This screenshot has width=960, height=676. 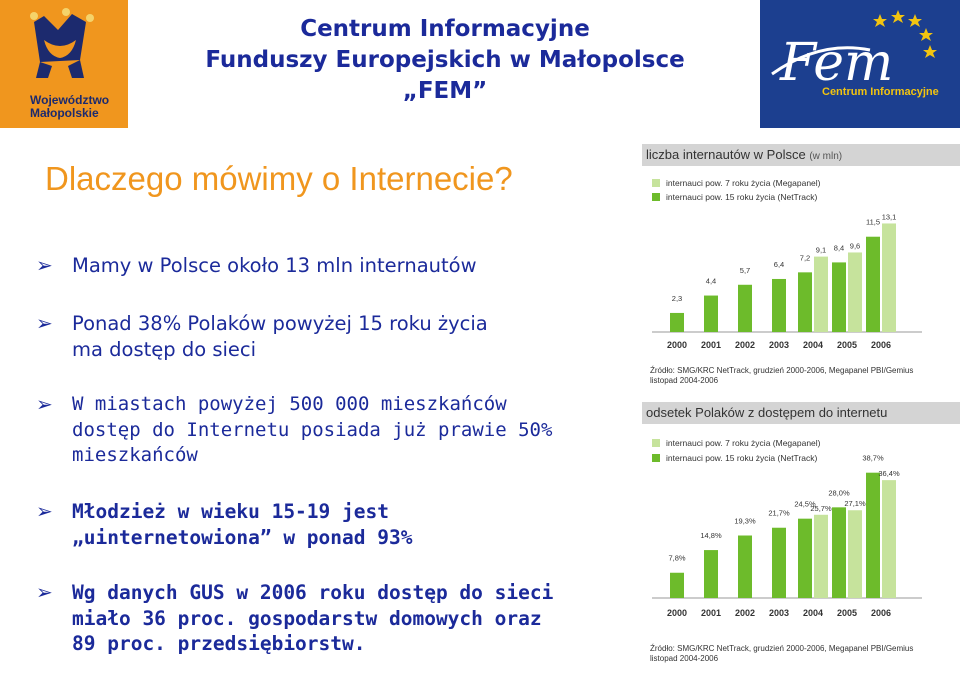 What do you see at coordinates (889, 473) in the screenshot?
I see `bar-value-label: 36,4%` at bounding box center [889, 473].